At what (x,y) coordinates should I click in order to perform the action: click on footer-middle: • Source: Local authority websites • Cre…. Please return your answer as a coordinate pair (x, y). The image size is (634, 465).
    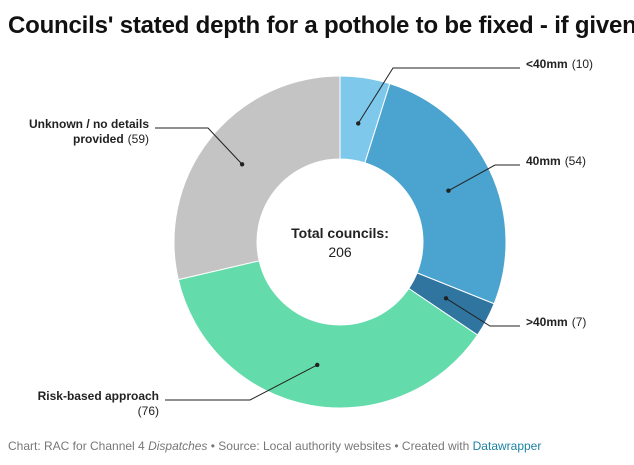
    Looking at the image, I should click on (340, 446).